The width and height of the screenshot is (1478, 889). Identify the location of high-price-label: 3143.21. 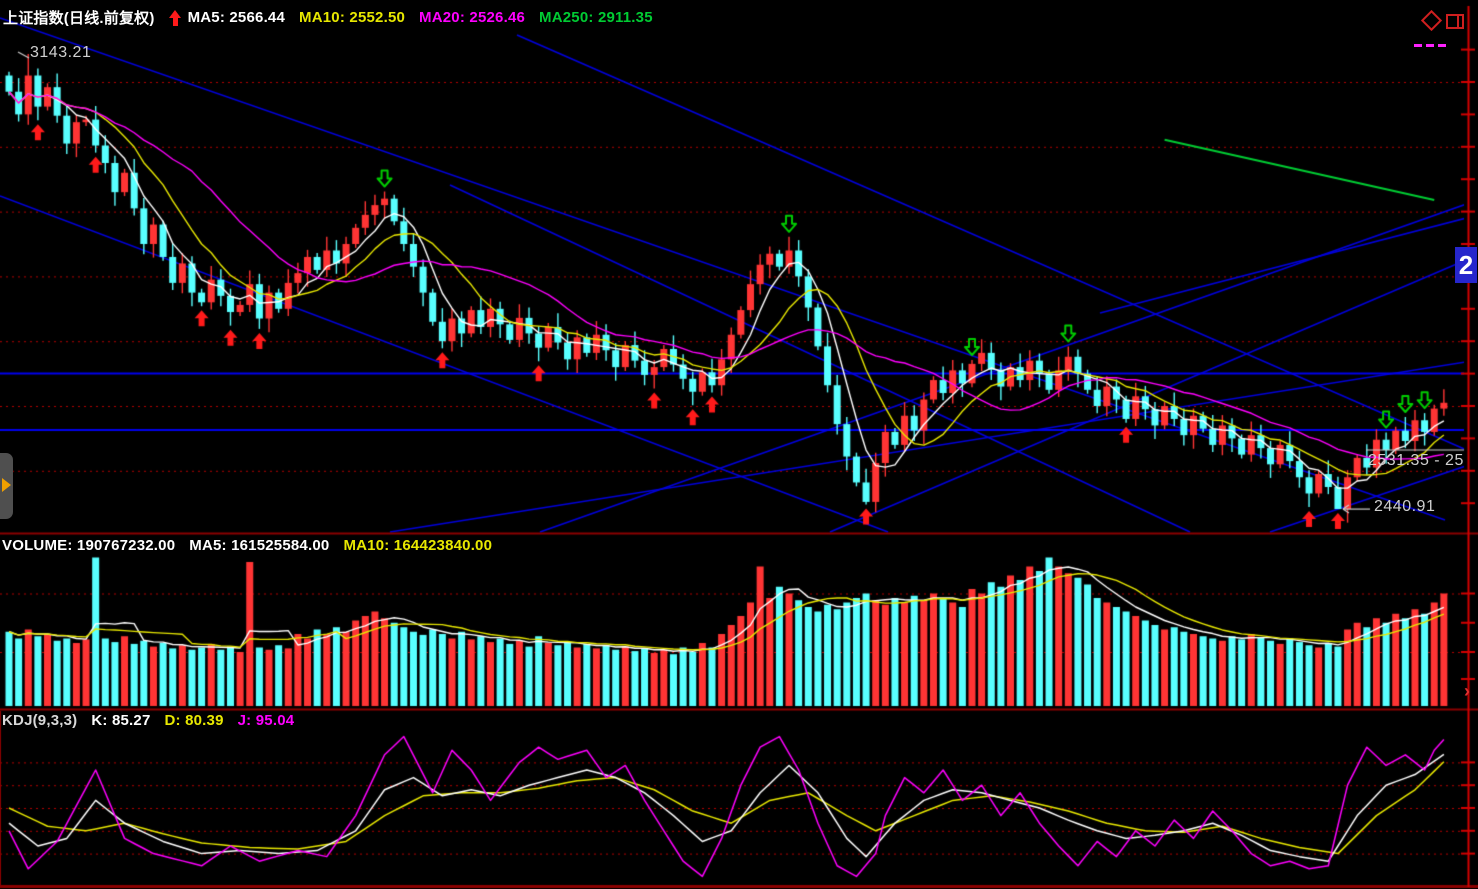
(61, 52).